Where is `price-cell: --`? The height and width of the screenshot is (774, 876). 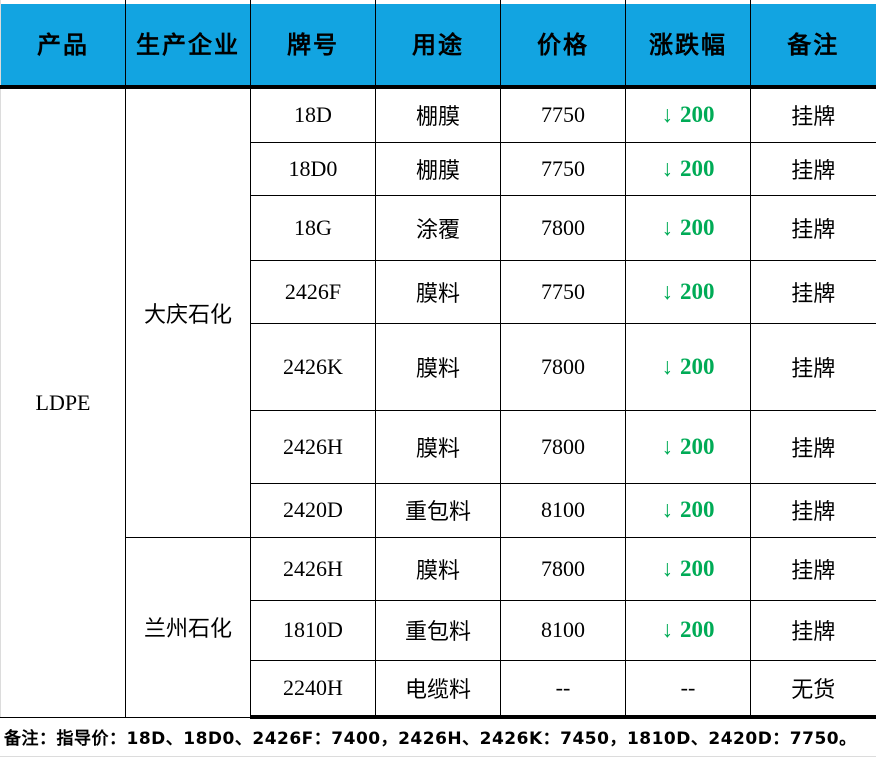 price-cell: -- is located at coordinates (563, 689).